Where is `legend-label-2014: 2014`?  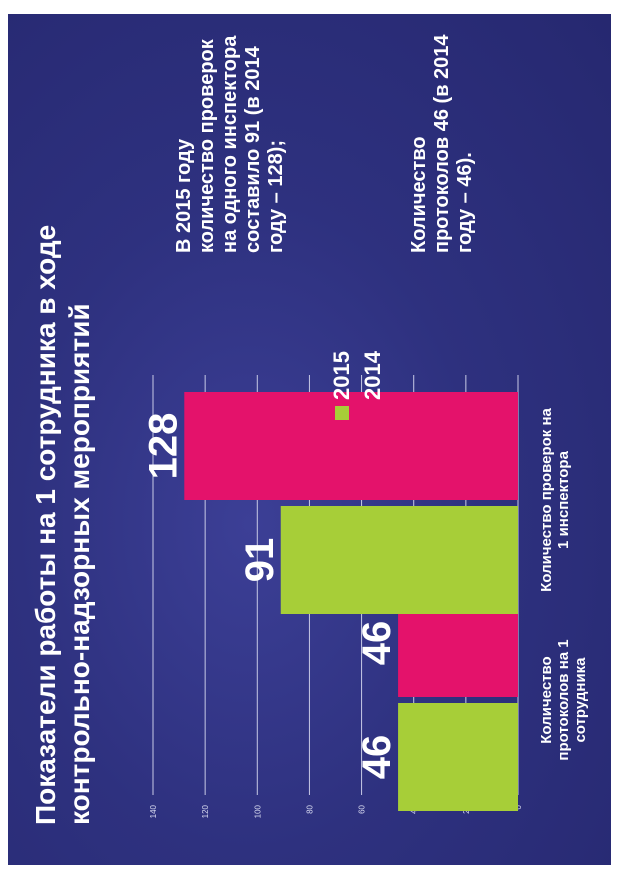 legend-label-2014: 2014 is located at coordinates (372, 375).